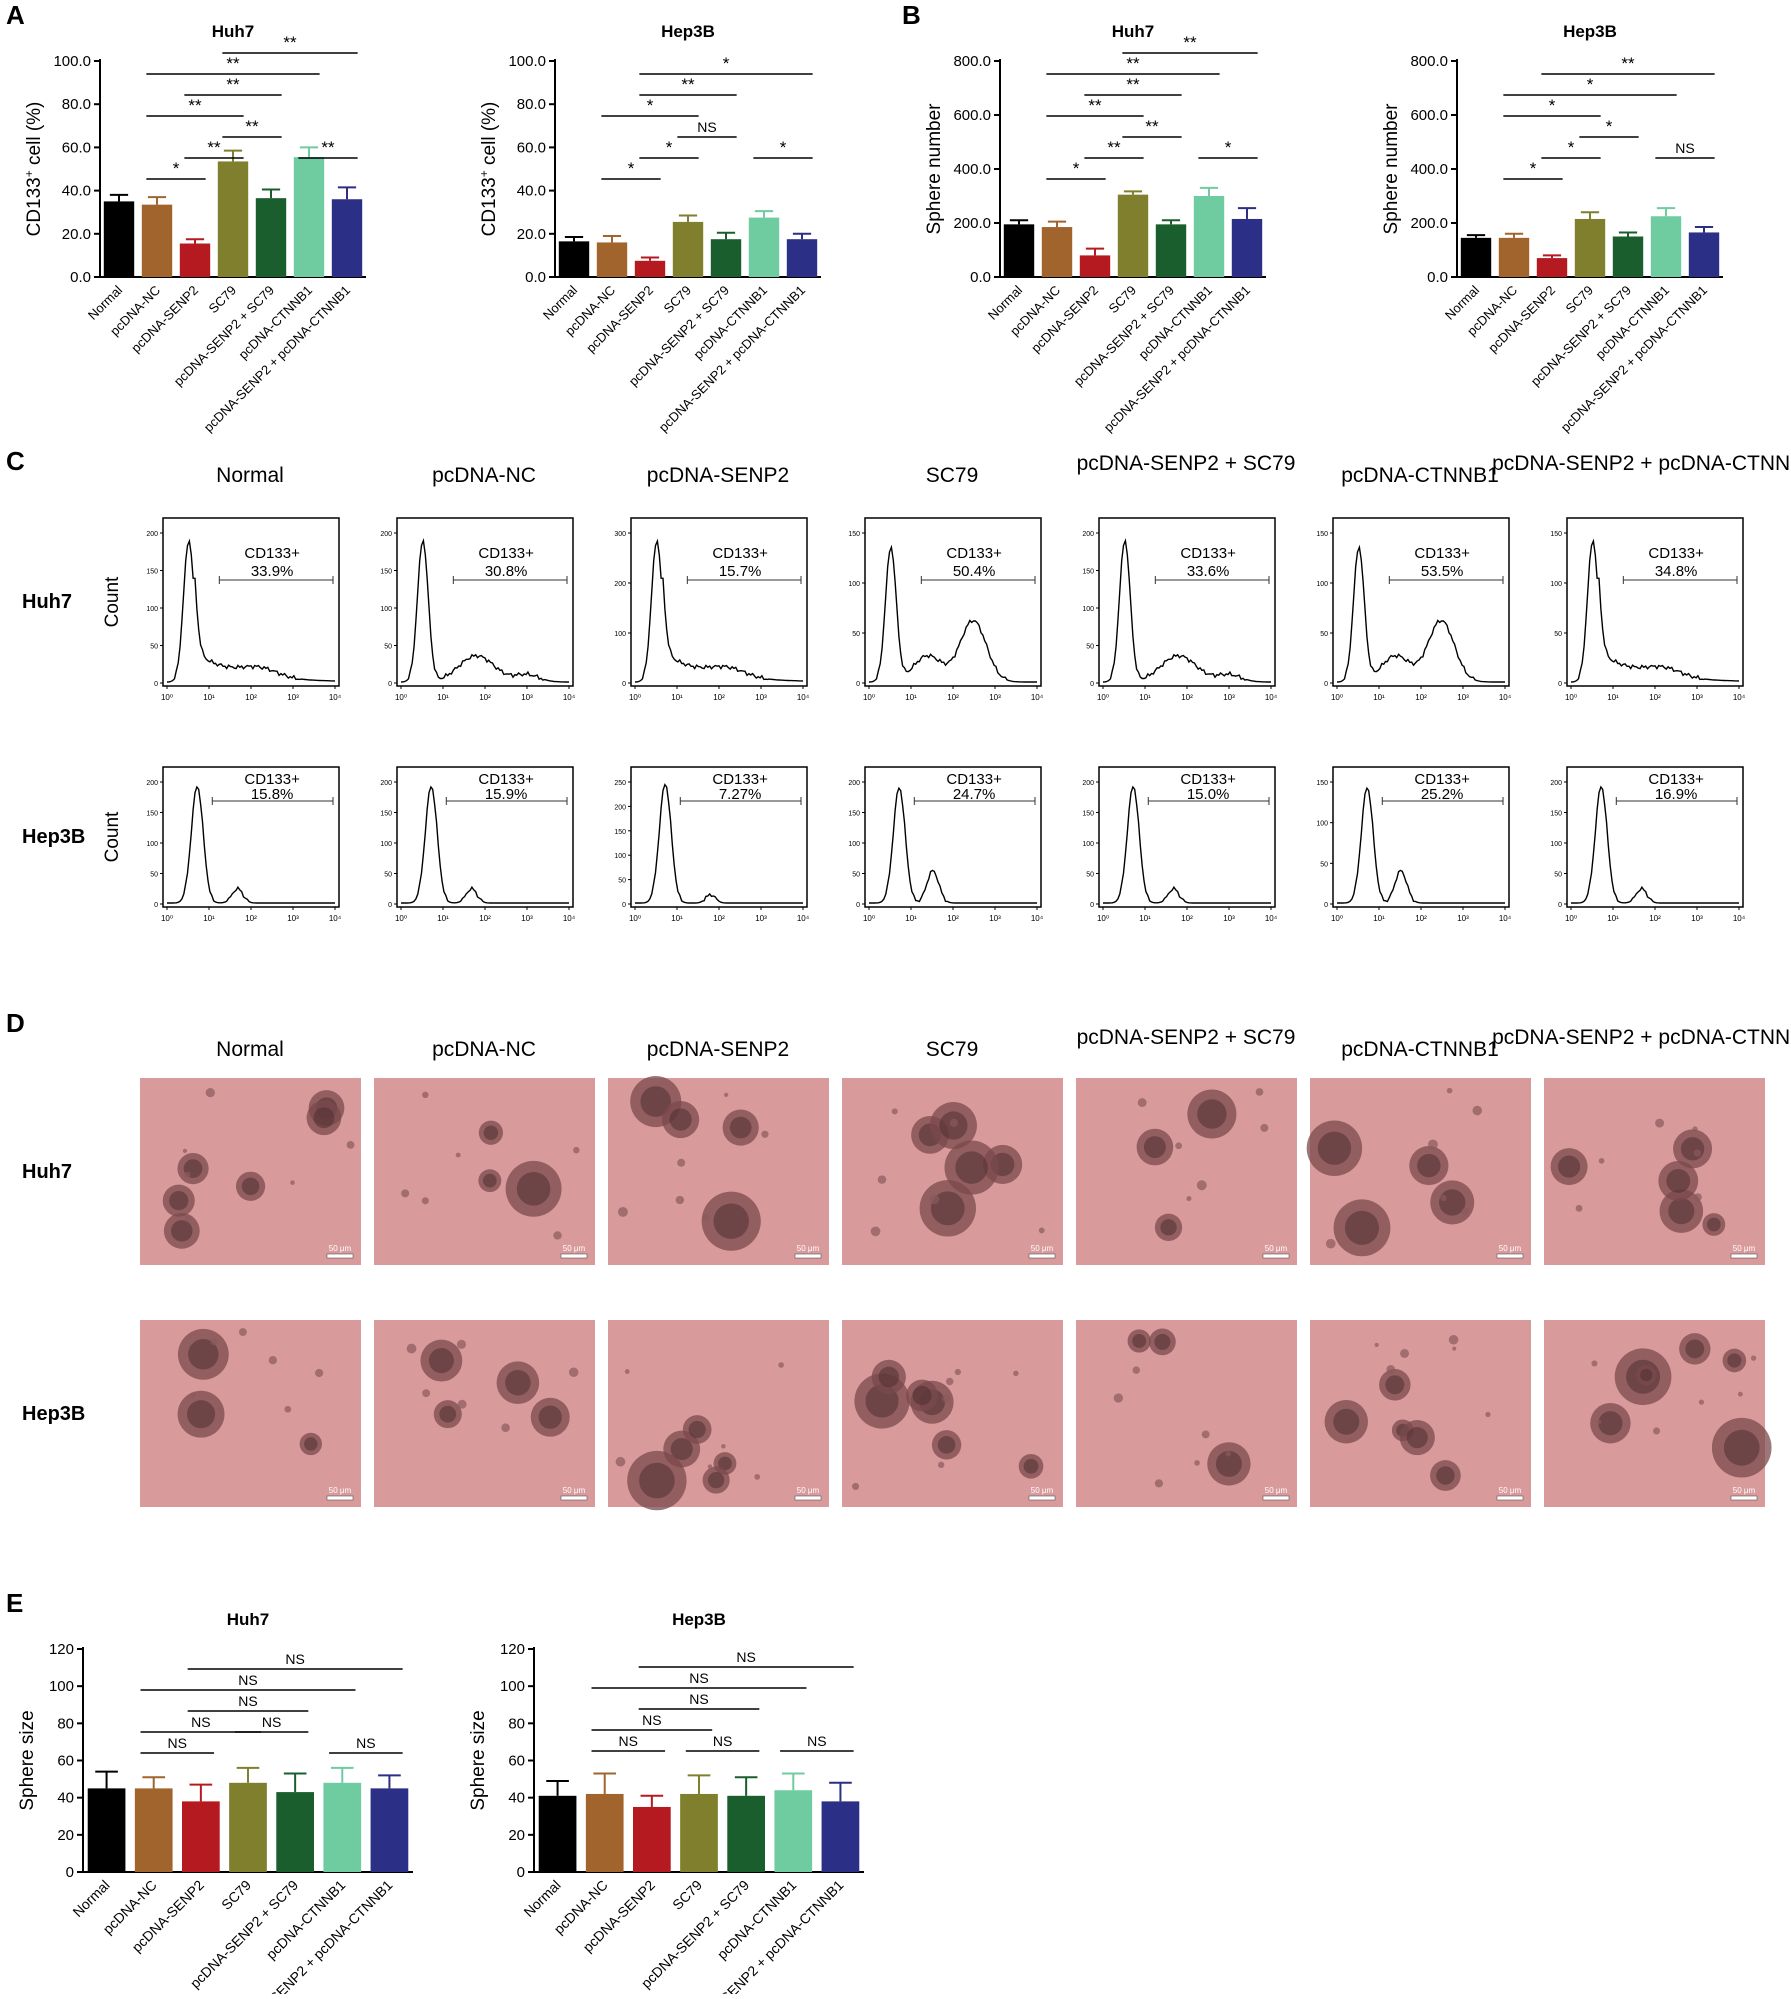  What do you see at coordinates (1429, 115) in the screenshot?
I see `y-tick-label: 600.0` at bounding box center [1429, 115].